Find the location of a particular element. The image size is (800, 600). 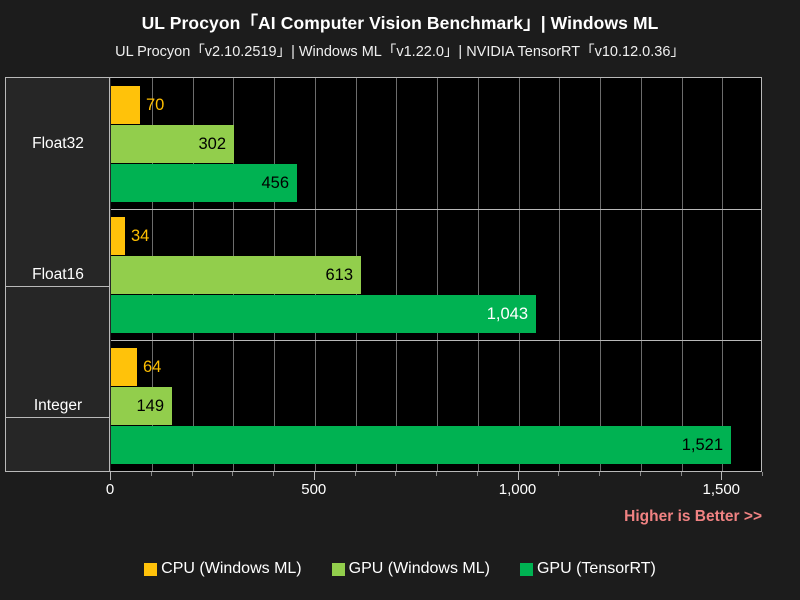

bar-value-label: 149 is located at coordinates (150, 406).